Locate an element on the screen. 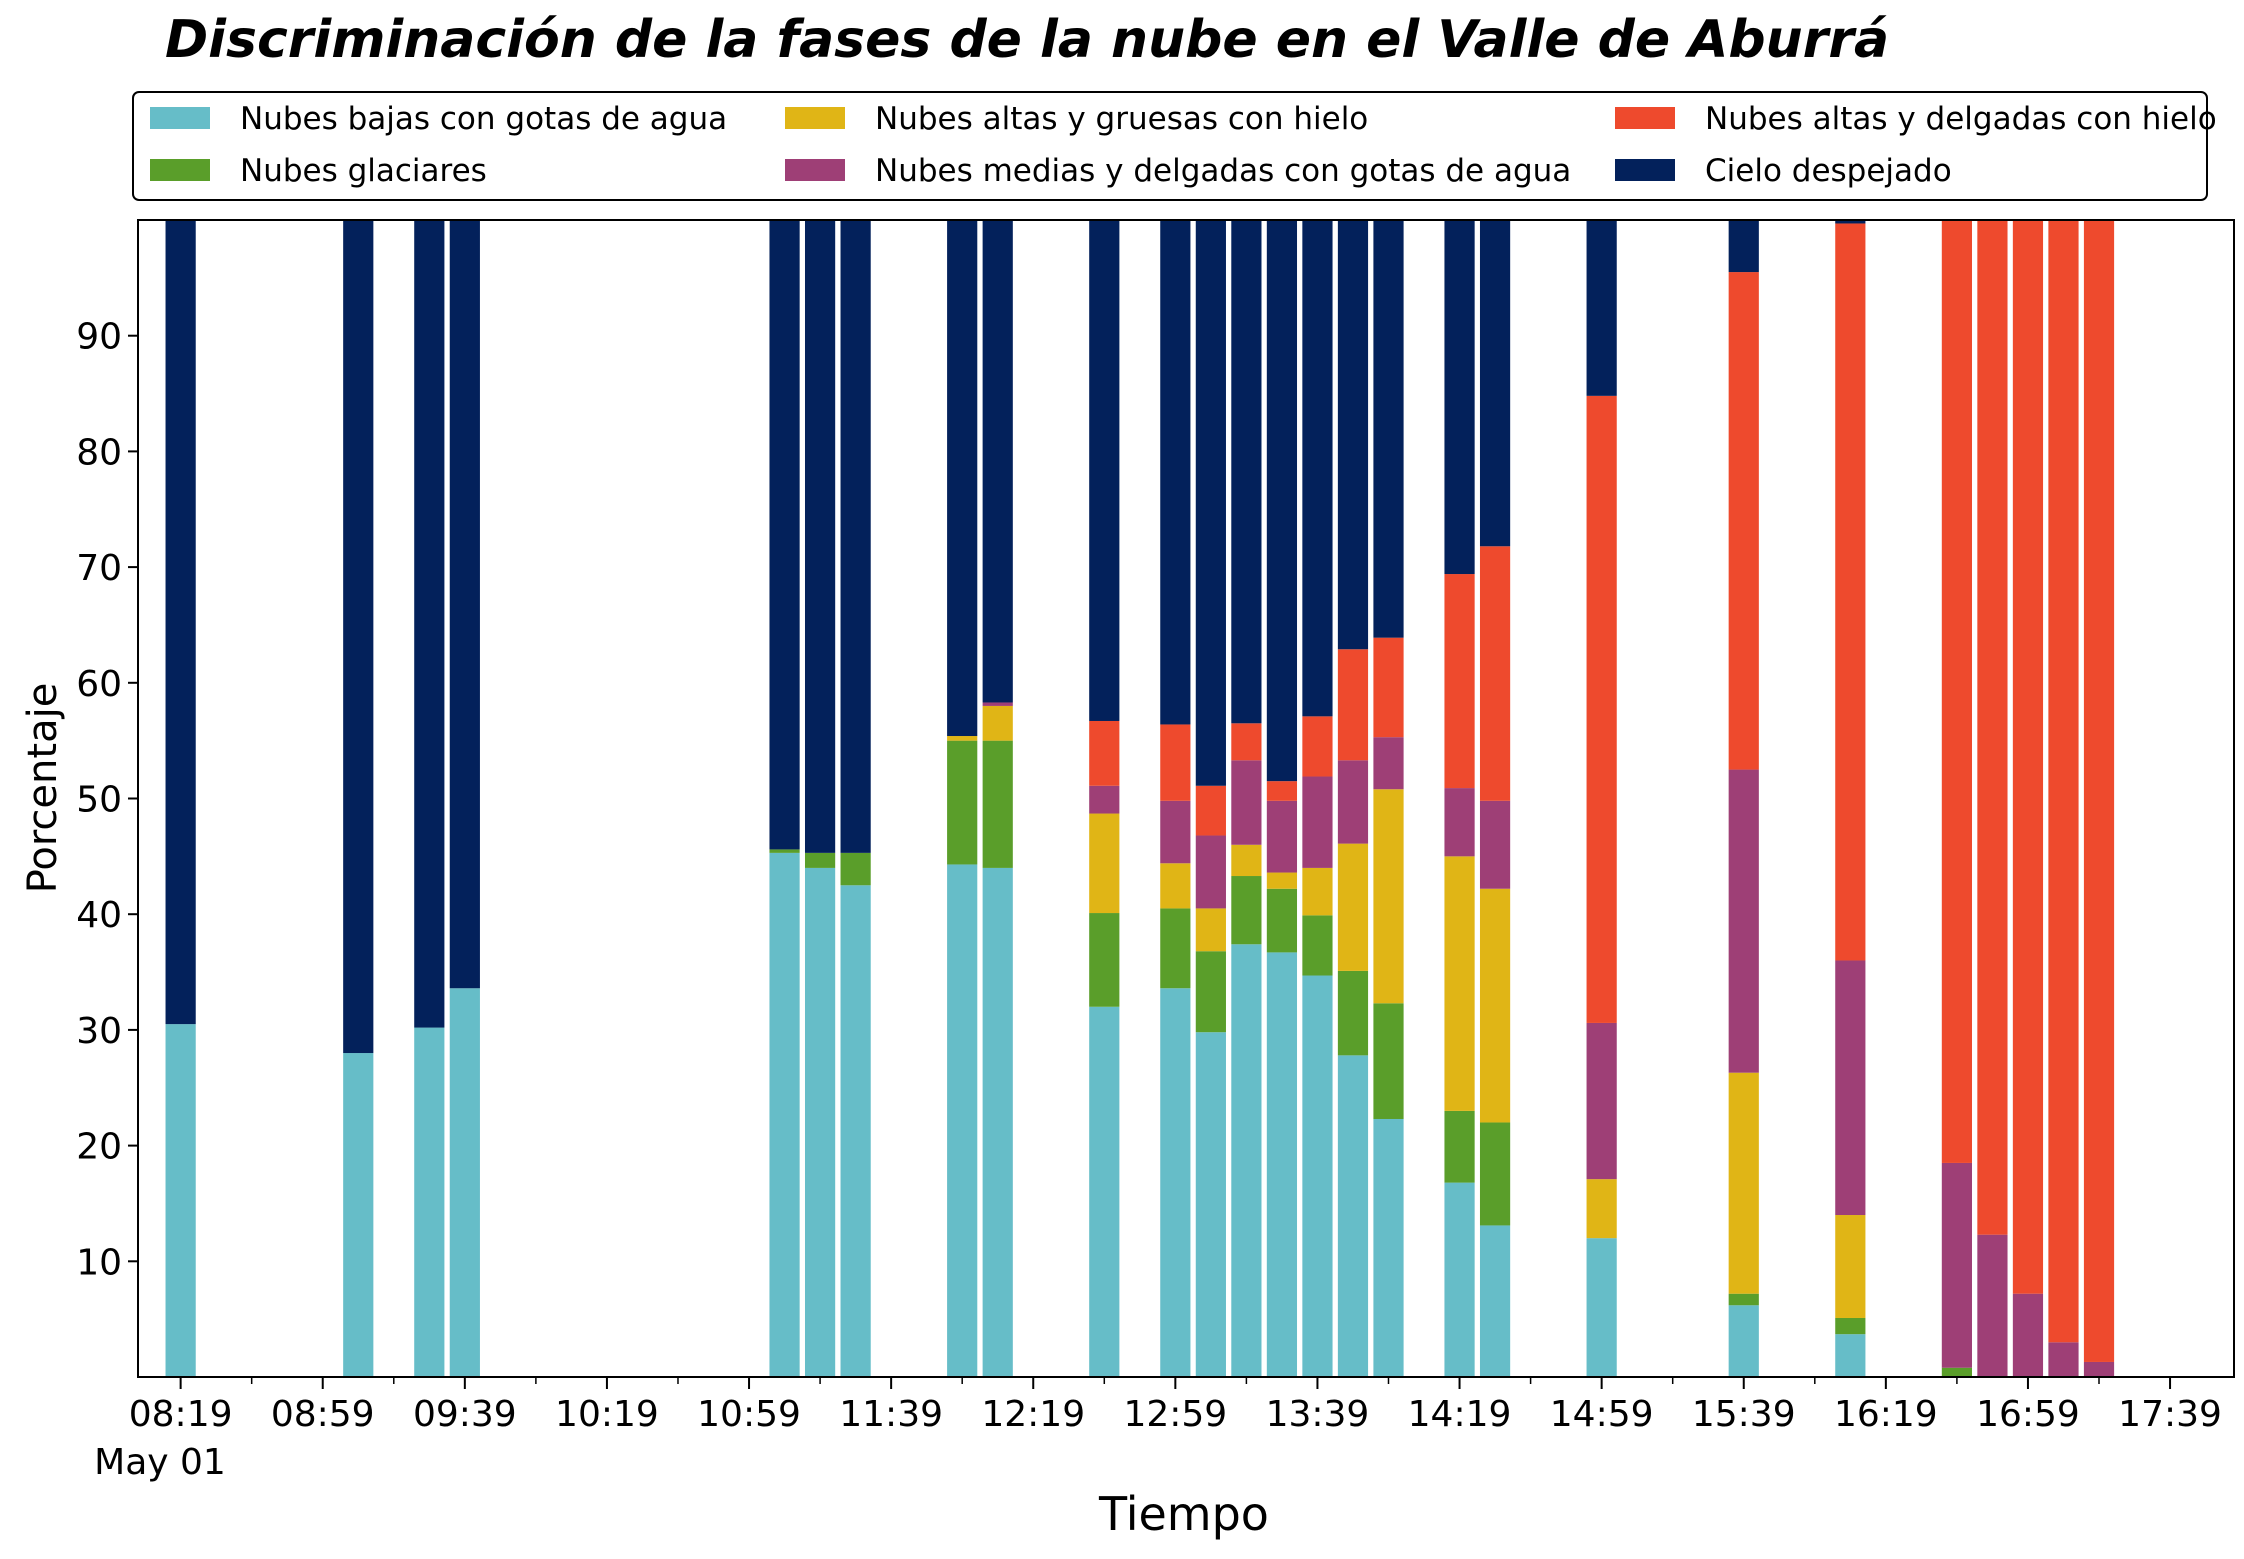 Image resolution: width=2244 pixels, height=1559 pixels. x-tick-label-1259: 12:59 is located at coordinates (1175, 1414).